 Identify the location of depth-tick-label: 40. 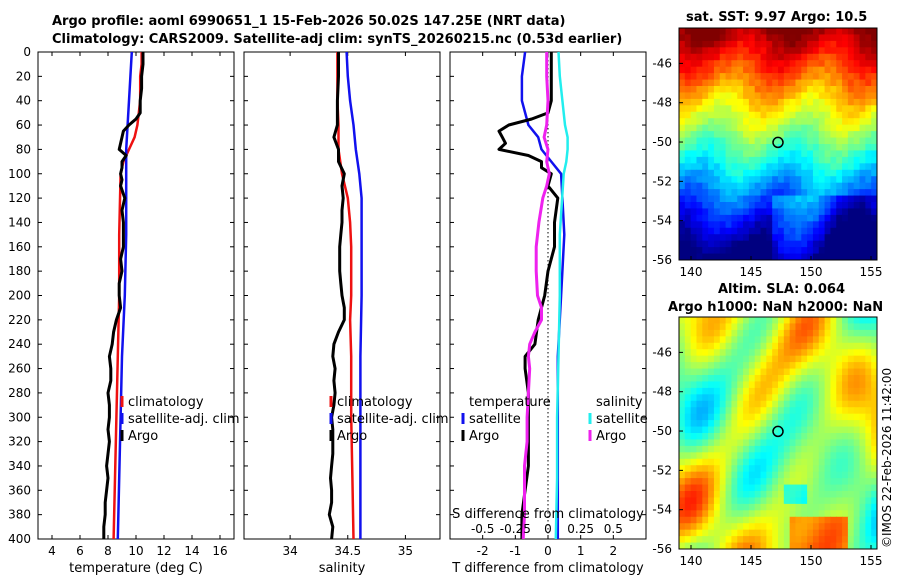
(23, 101).